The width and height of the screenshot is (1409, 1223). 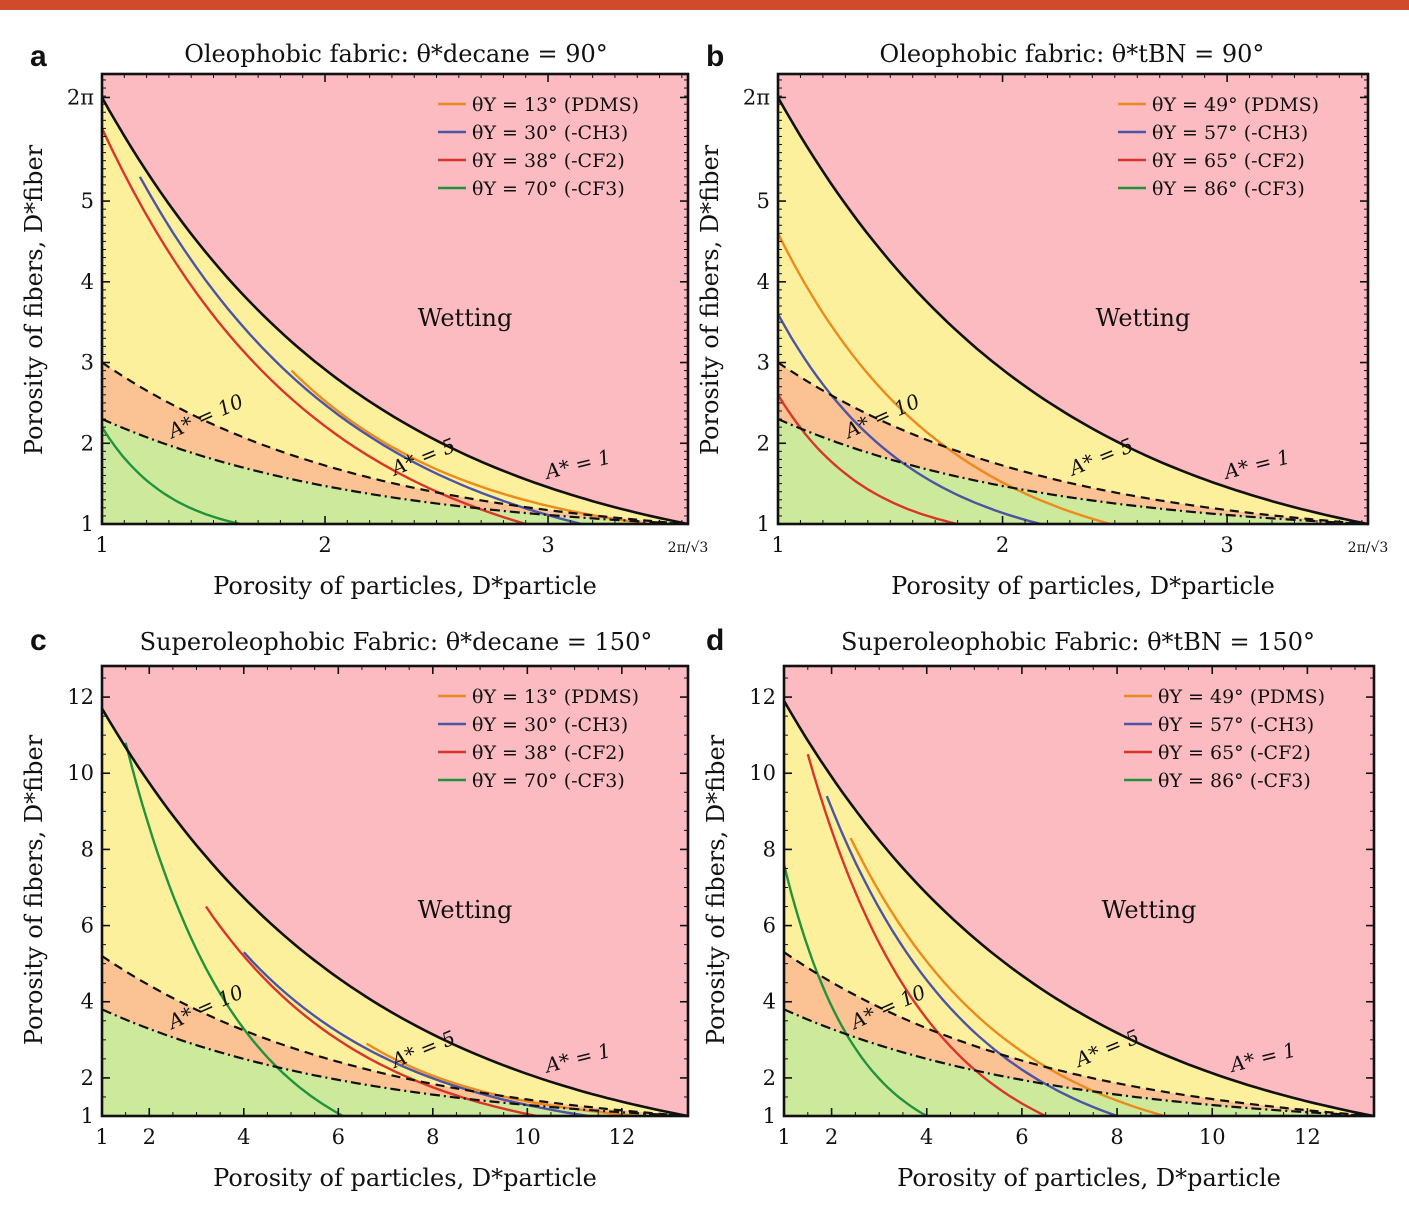 What do you see at coordinates (1230, 133) in the screenshot?
I see `legend-entry: θY = 57° (-CH3)` at bounding box center [1230, 133].